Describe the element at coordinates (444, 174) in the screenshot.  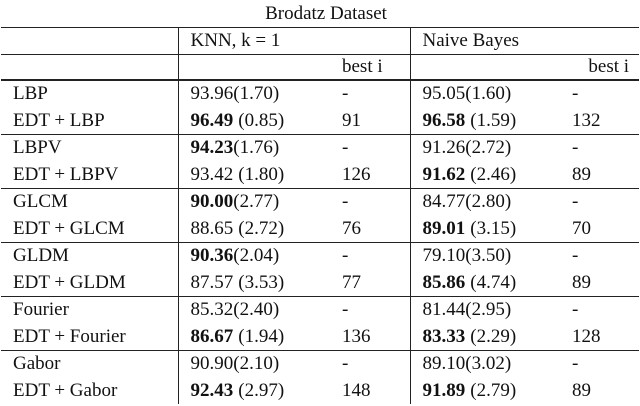
I see `mean-accuracy: 91.62` at that location.